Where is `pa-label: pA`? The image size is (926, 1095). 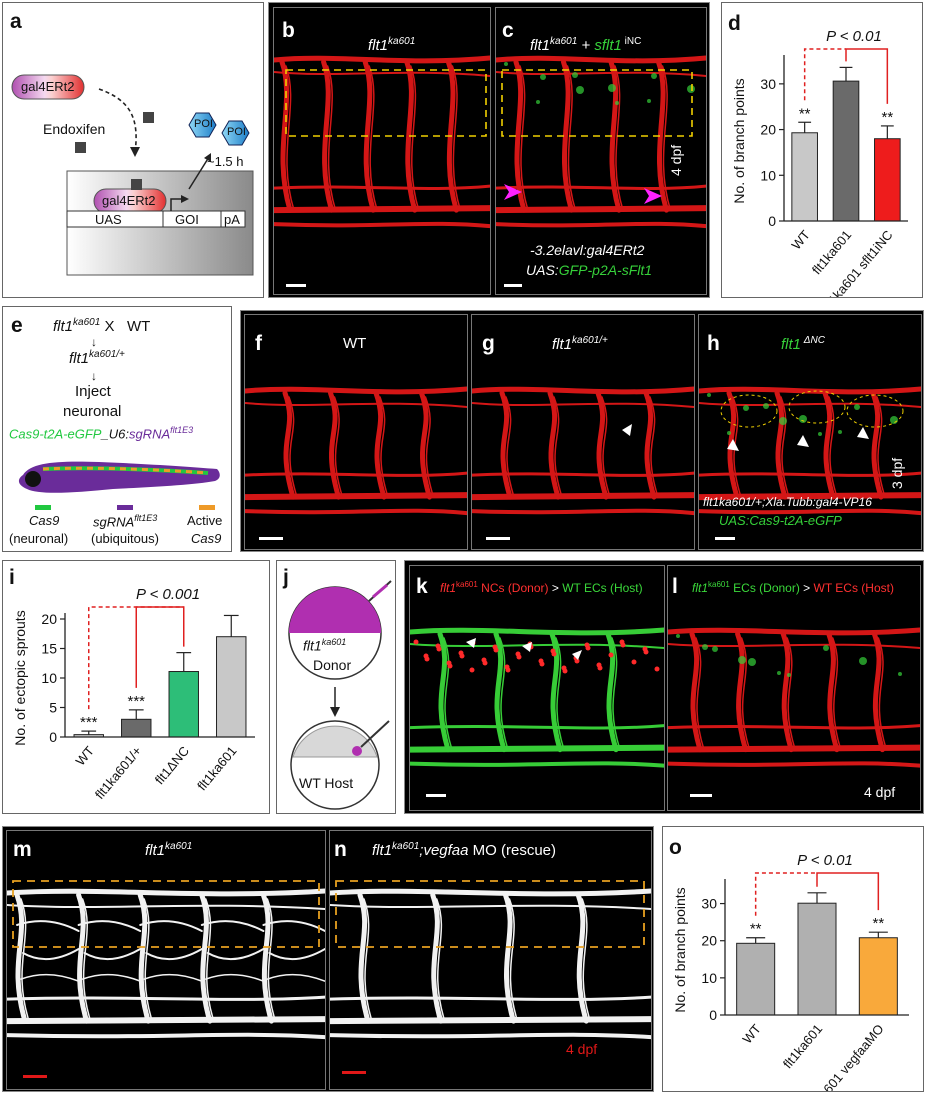
pa-label: pA is located at coordinates (232, 219).